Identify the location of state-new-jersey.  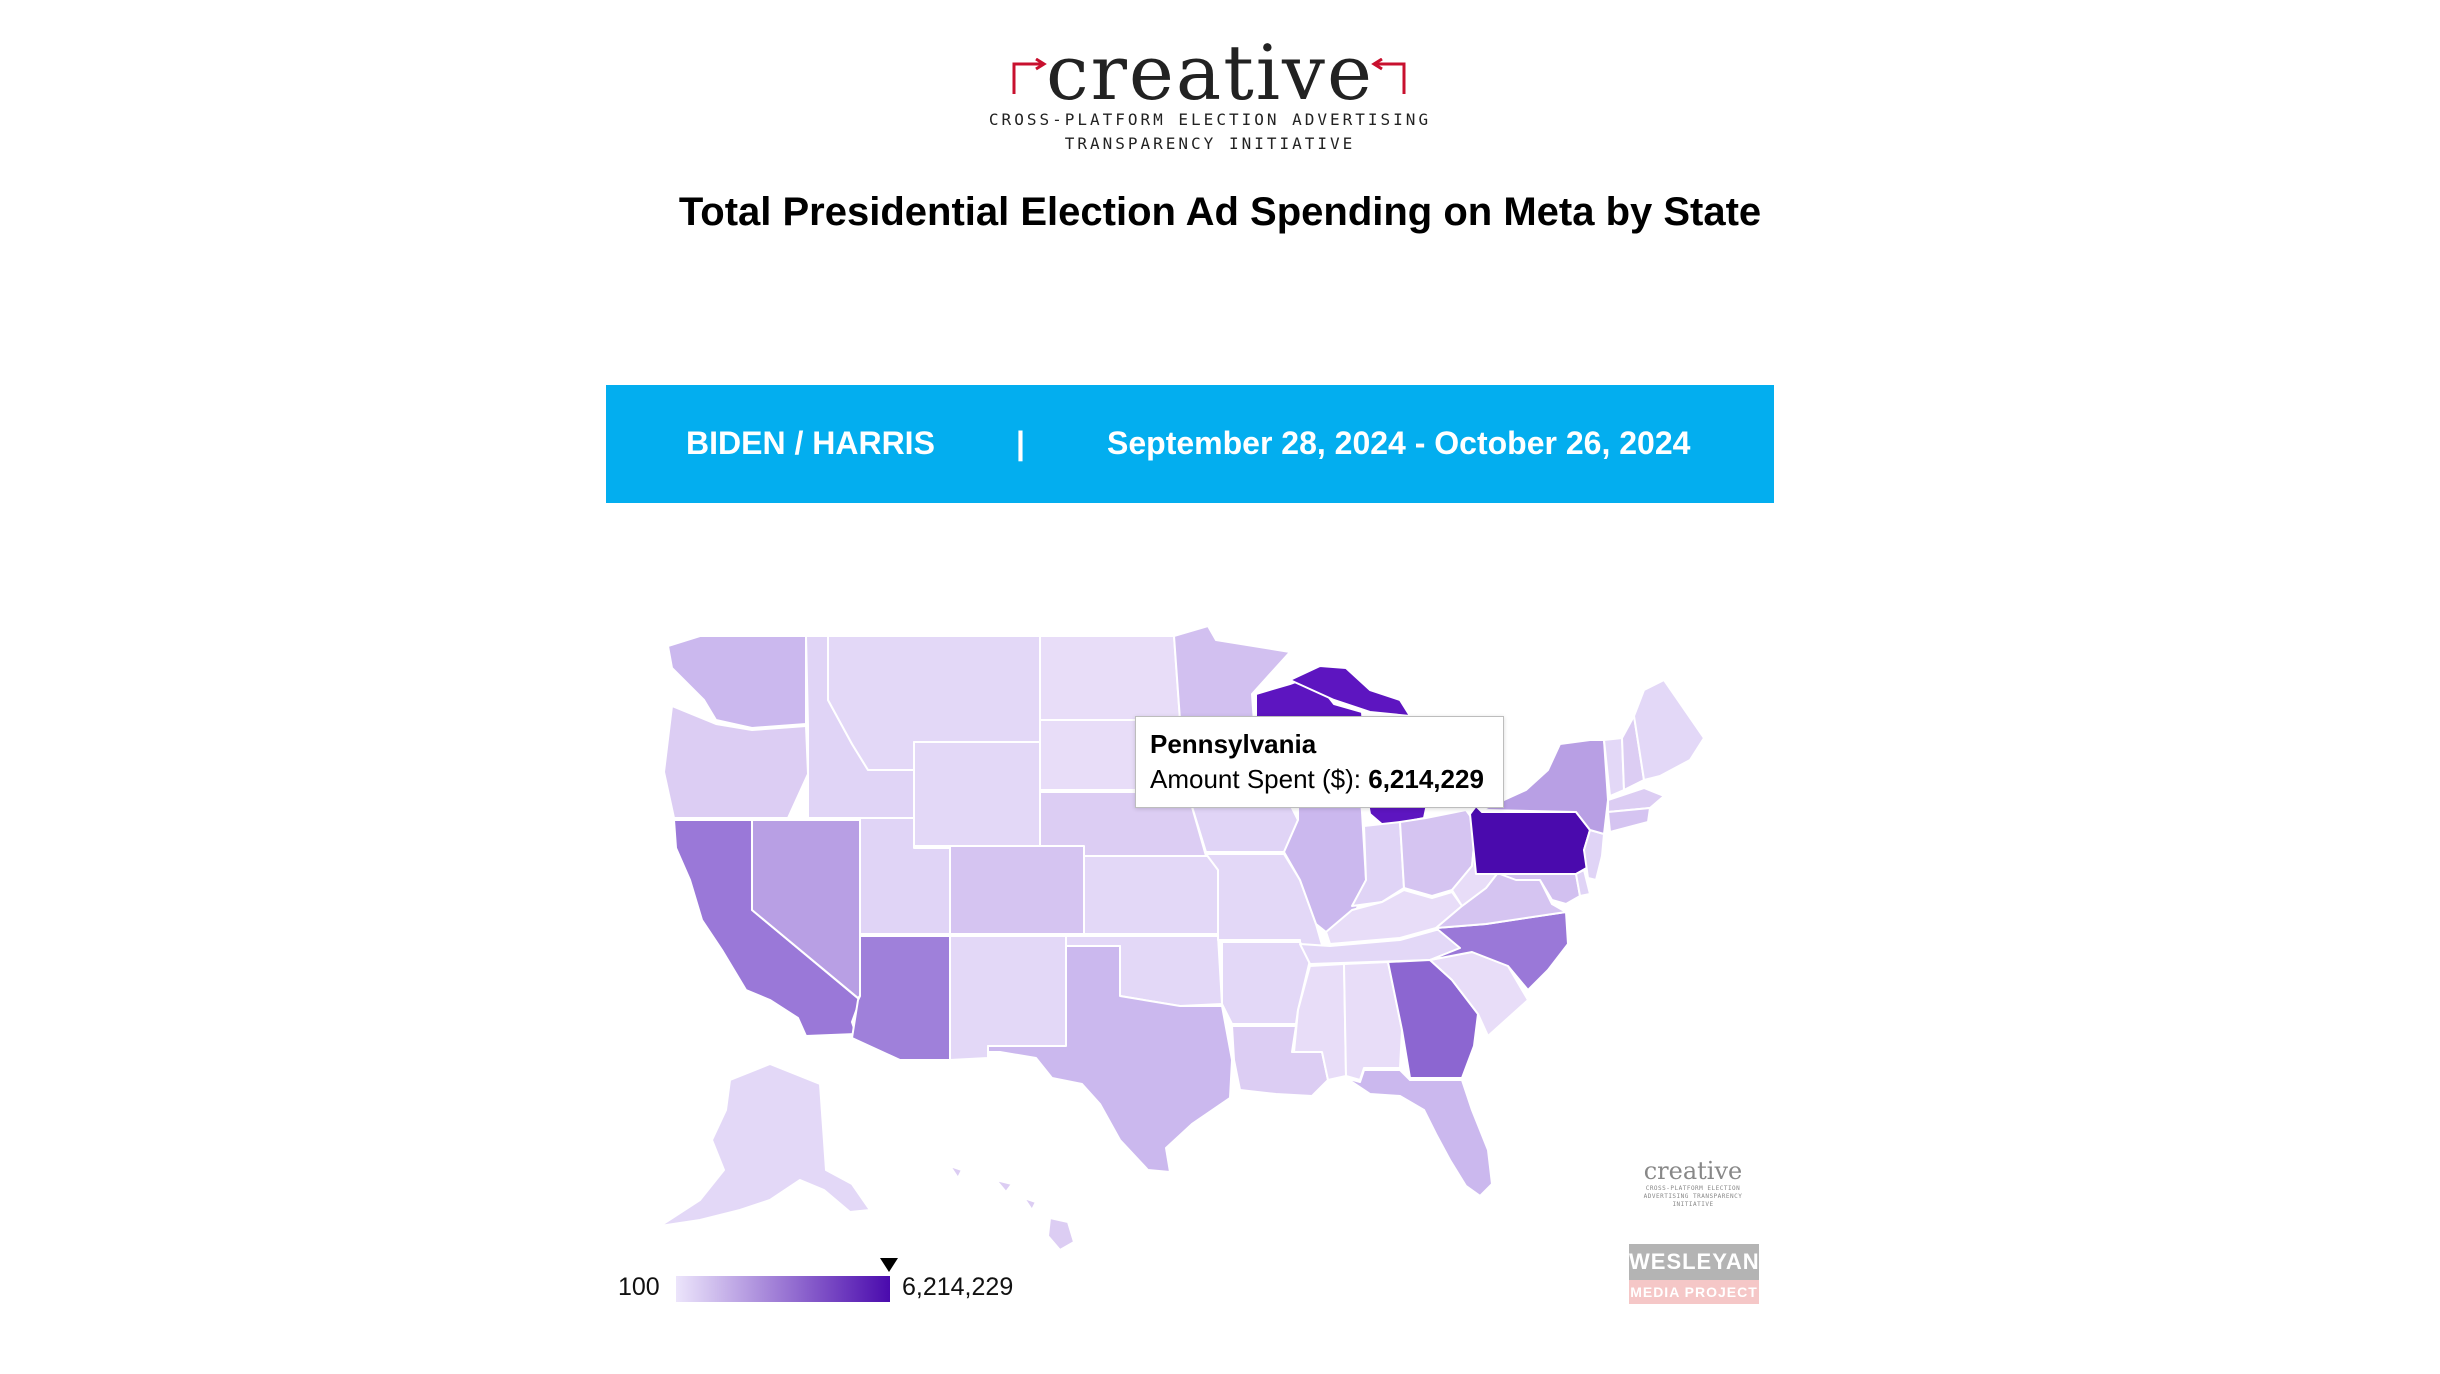
(1594, 855).